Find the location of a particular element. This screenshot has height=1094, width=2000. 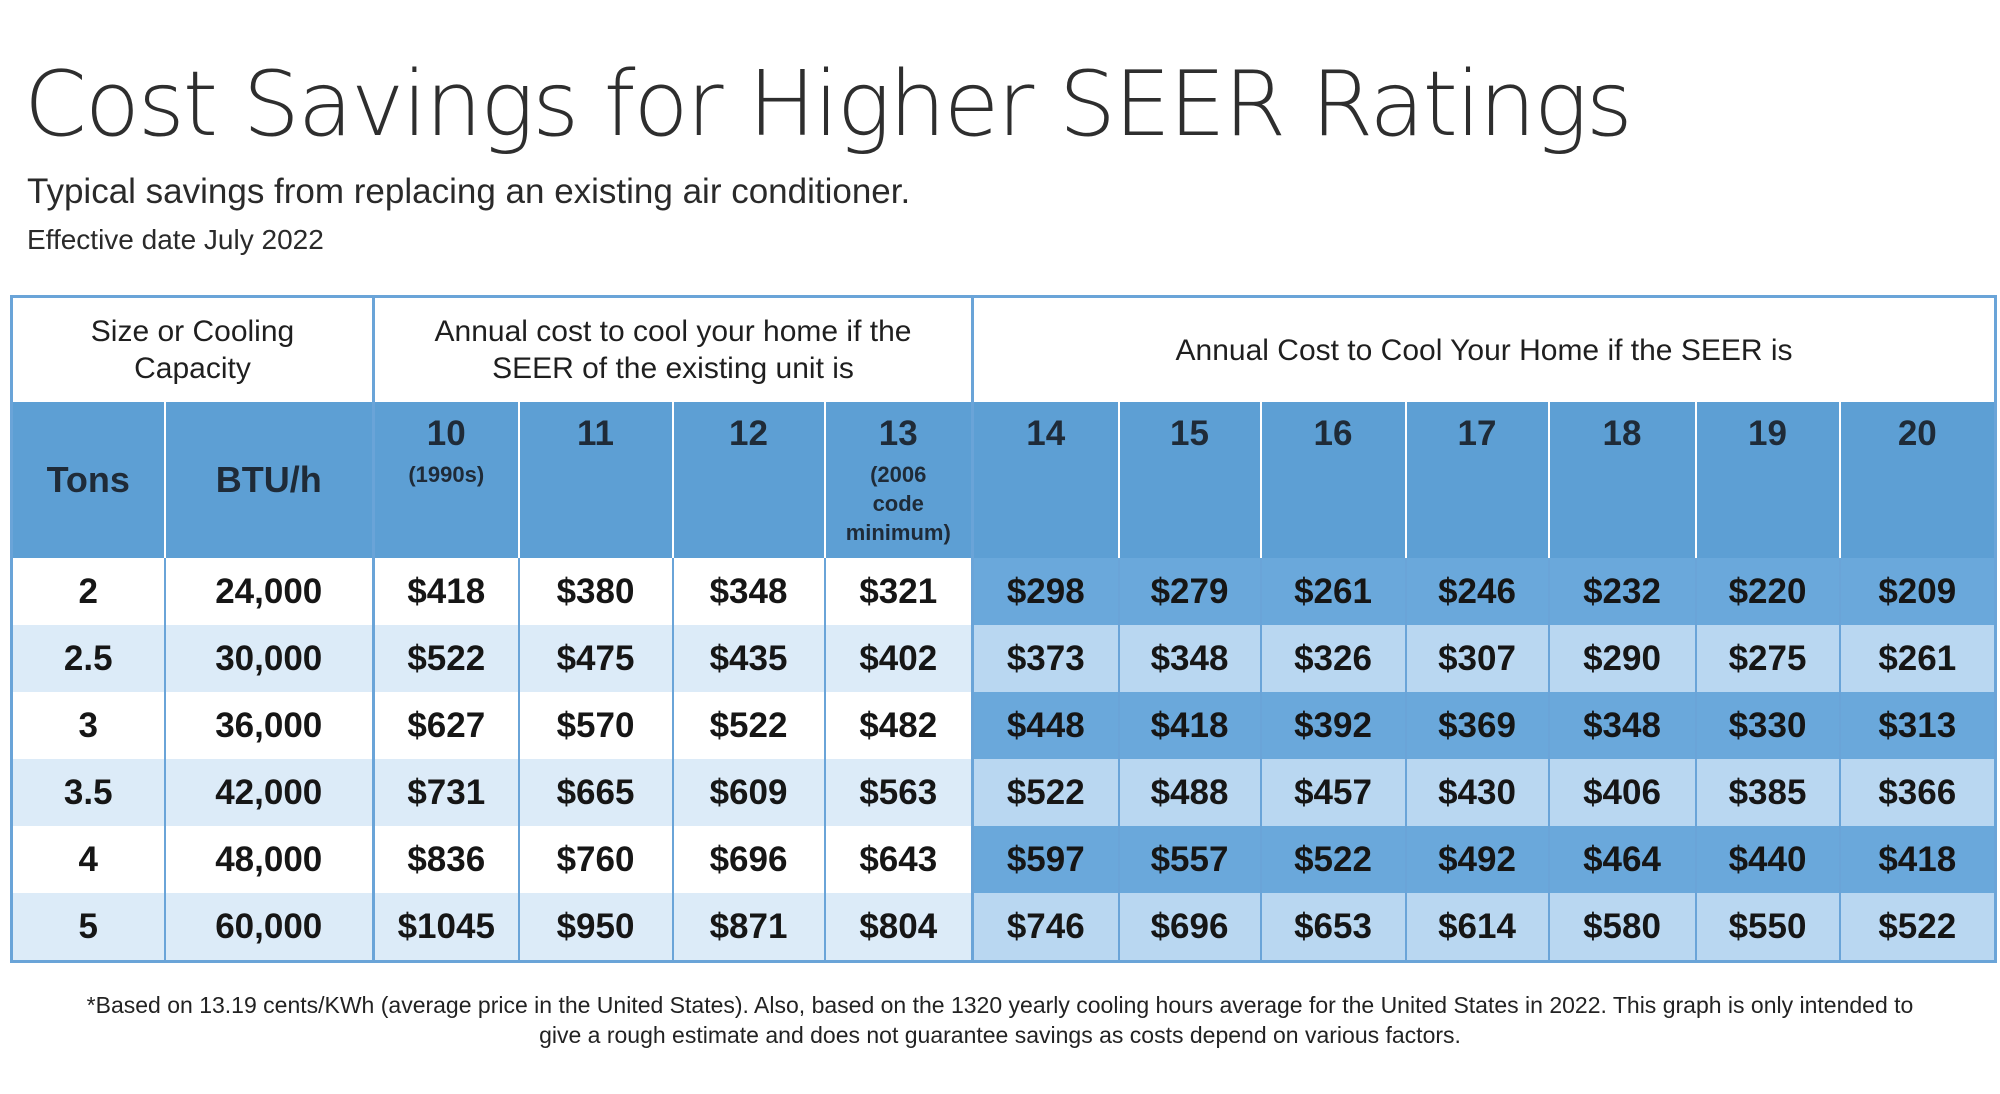

cost-cell: $475 is located at coordinates (595, 658).